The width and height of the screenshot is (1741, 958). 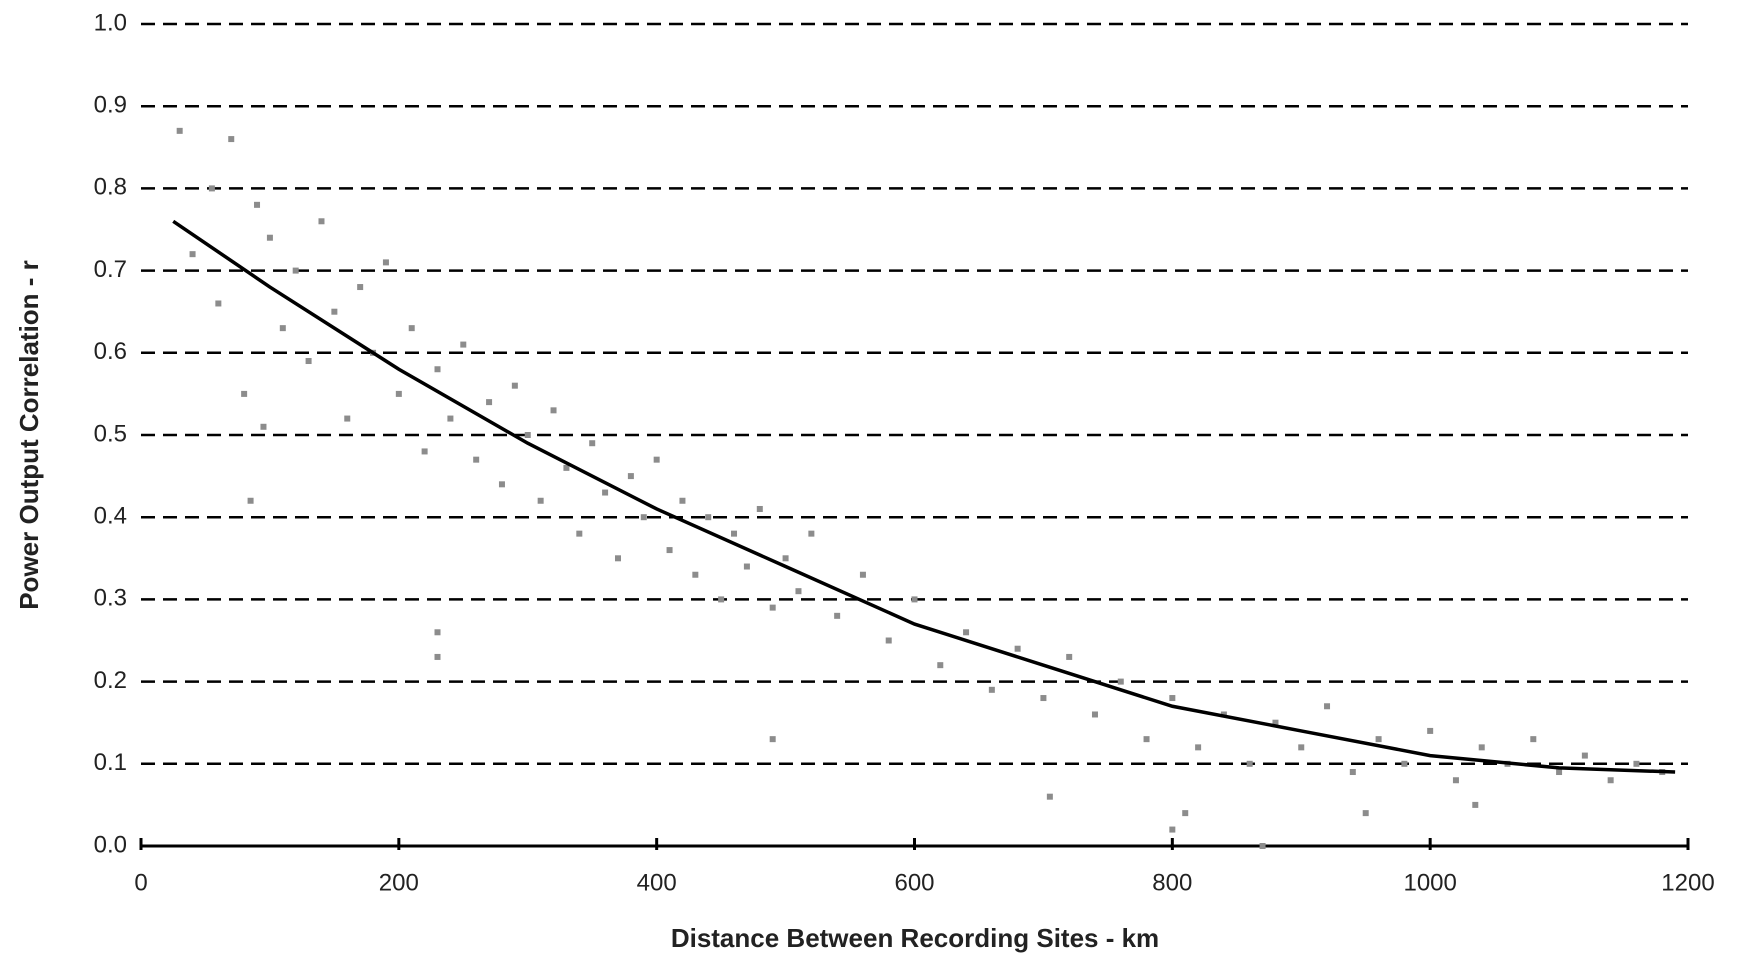 What do you see at coordinates (915, 938) in the screenshot?
I see `x-axis-label: Distance Between Recording Sites - km` at bounding box center [915, 938].